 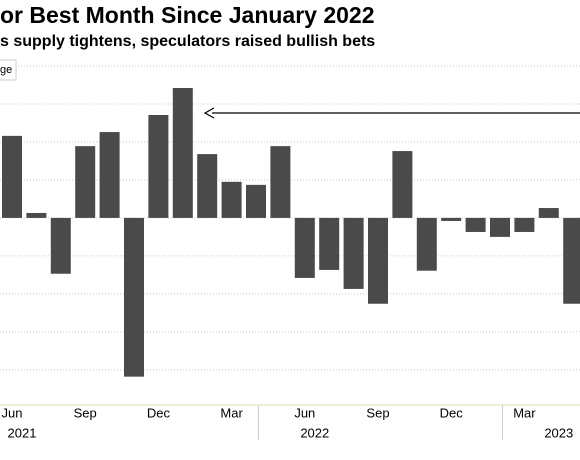 I want to click on legend-label: ge, so click(x=6, y=70).